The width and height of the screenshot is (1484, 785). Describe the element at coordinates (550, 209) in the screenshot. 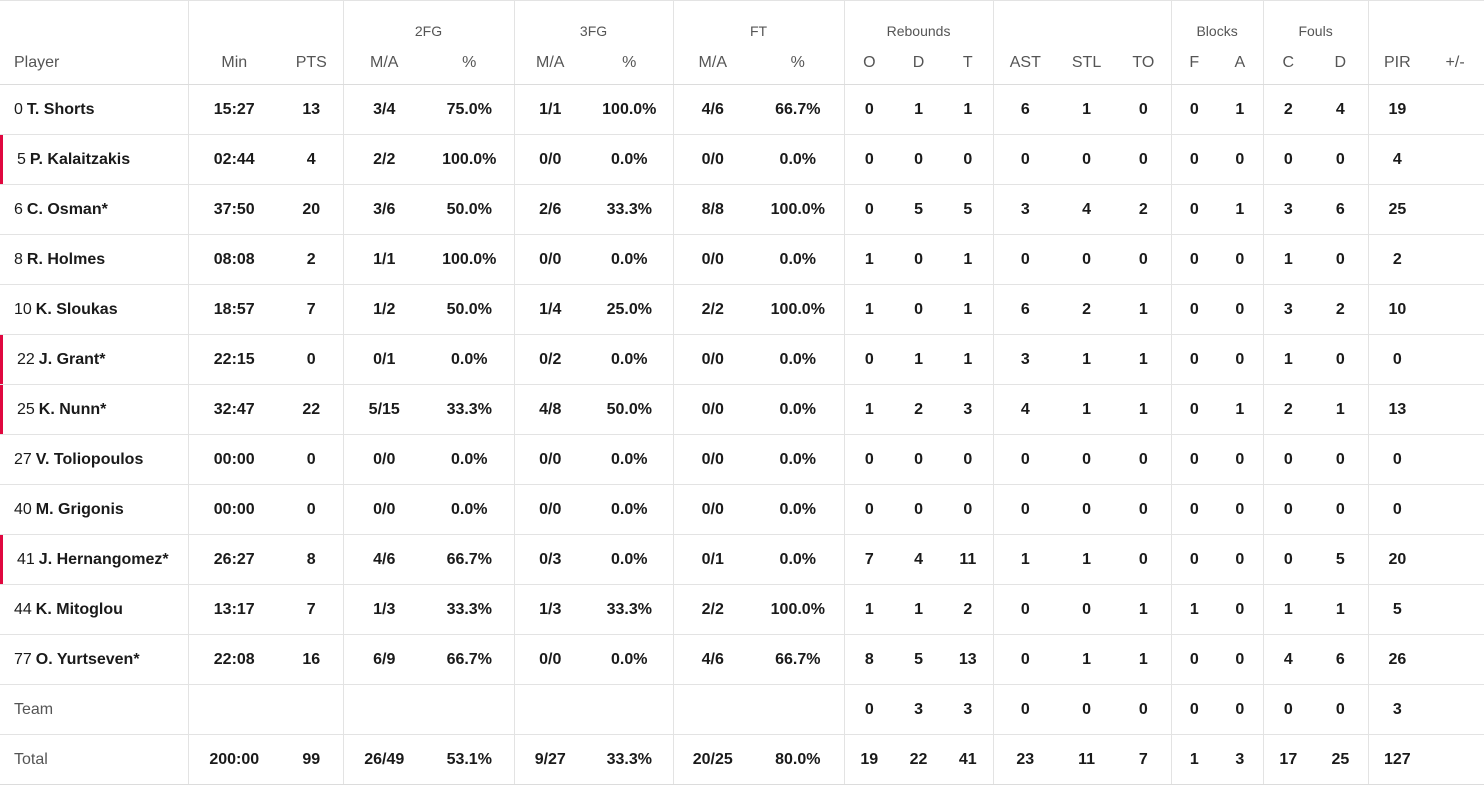

I see `cell-3fg-ma: 2/6` at that location.